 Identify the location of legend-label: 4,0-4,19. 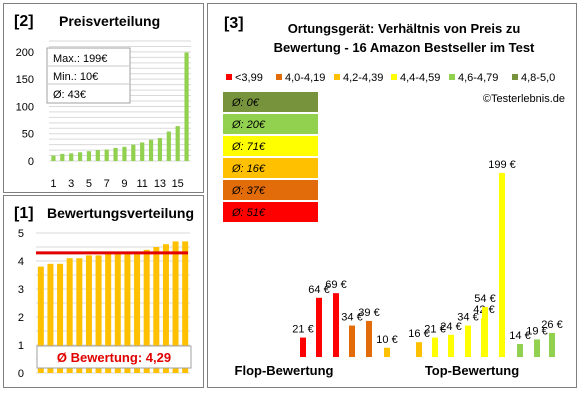
(305, 78).